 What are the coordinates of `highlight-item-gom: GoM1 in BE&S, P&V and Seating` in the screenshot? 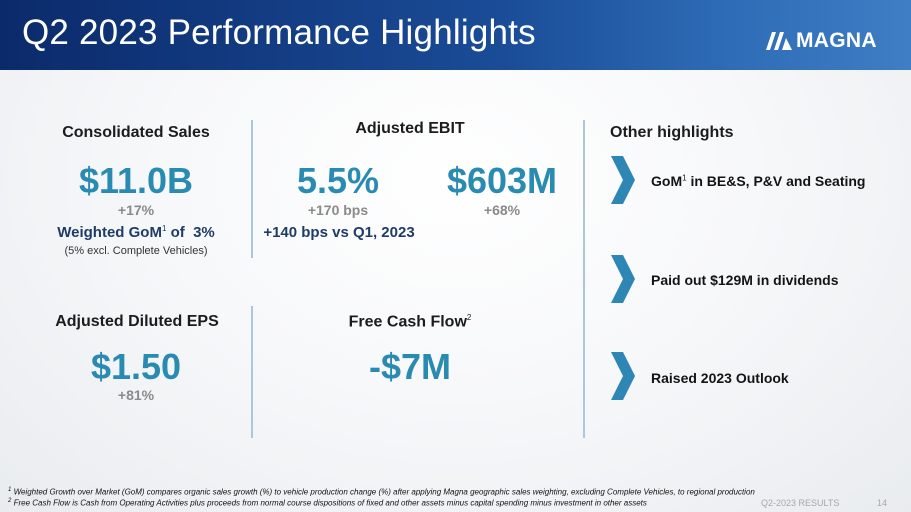 It's located at (758, 181).